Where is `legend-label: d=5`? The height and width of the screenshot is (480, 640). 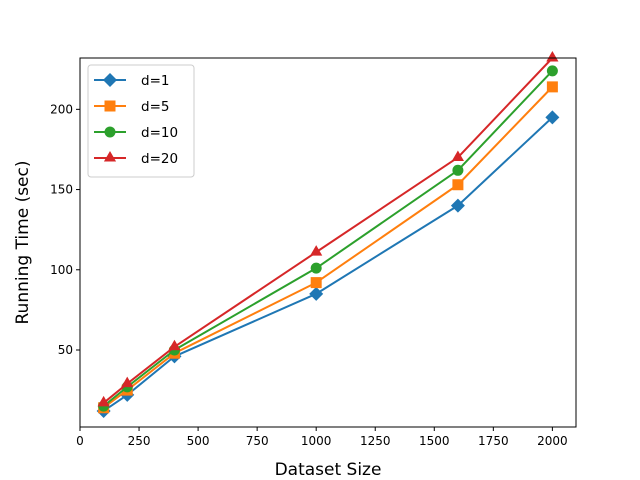
legend-label: d=5 is located at coordinates (155, 107).